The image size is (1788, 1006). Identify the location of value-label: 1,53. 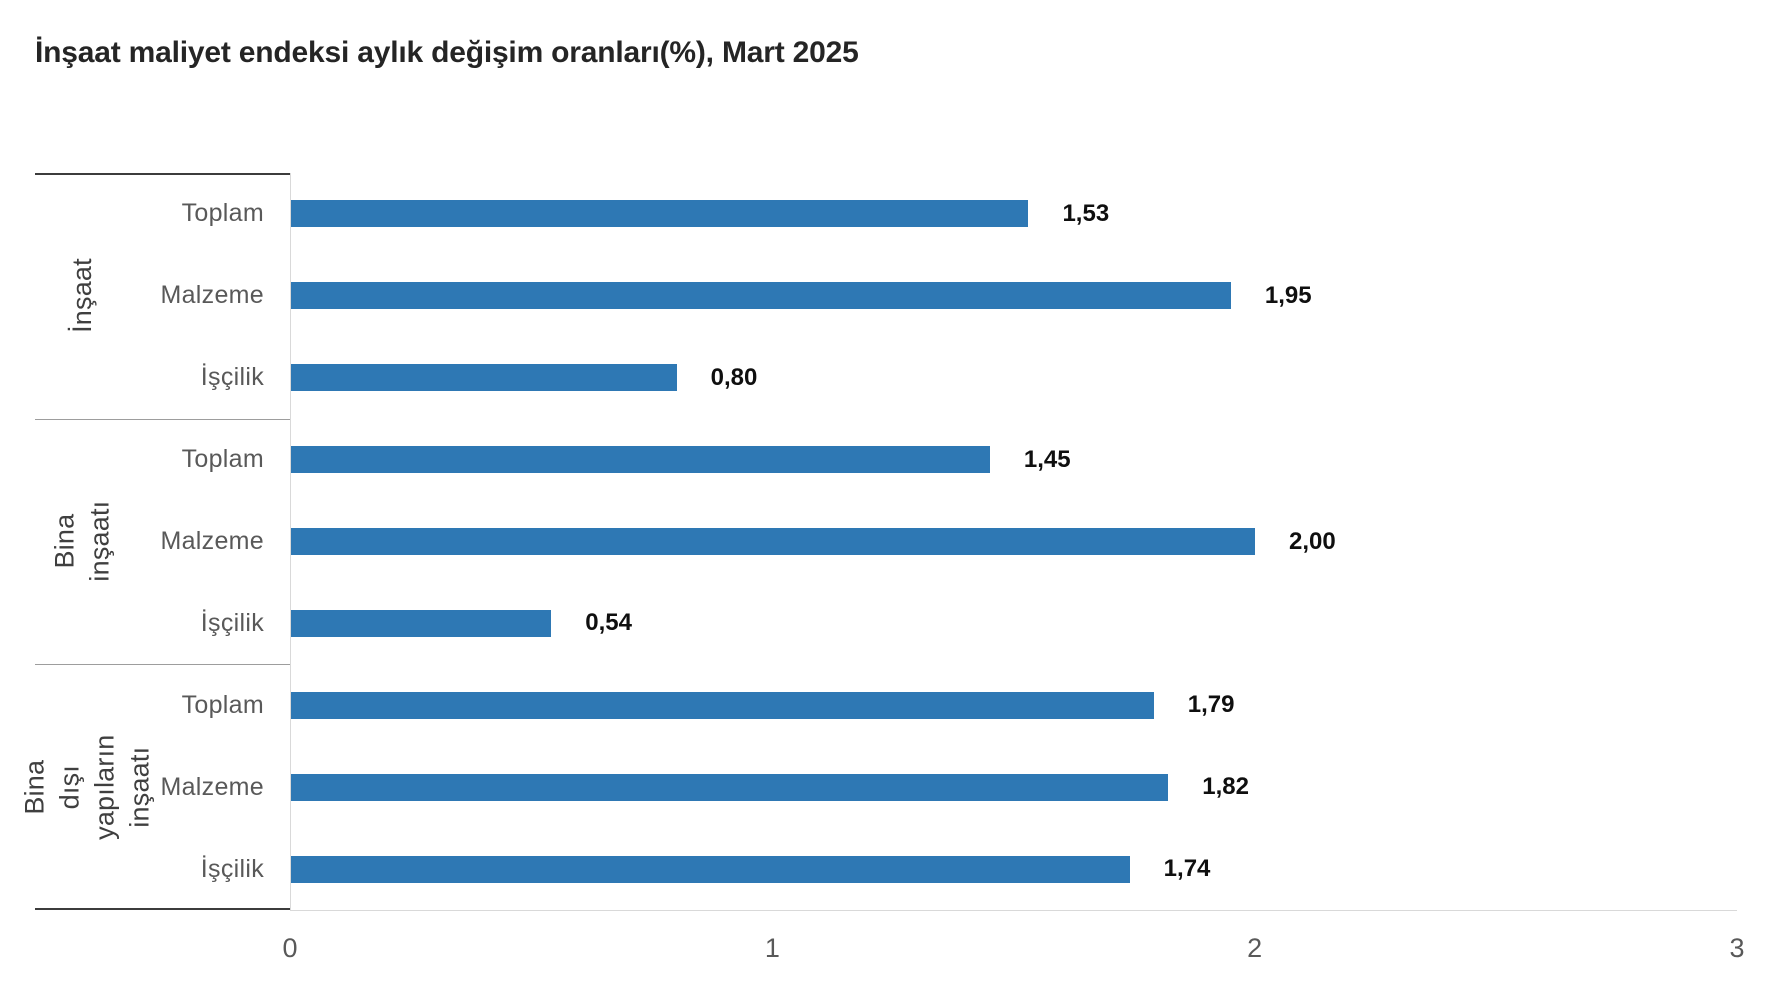
(1086, 213).